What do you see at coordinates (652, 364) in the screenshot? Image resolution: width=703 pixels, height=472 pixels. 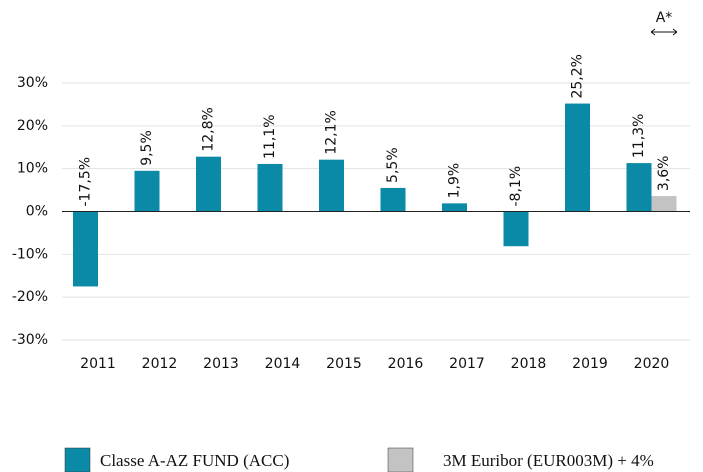 I see `x-tick-label: 2020` at bounding box center [652, 364].